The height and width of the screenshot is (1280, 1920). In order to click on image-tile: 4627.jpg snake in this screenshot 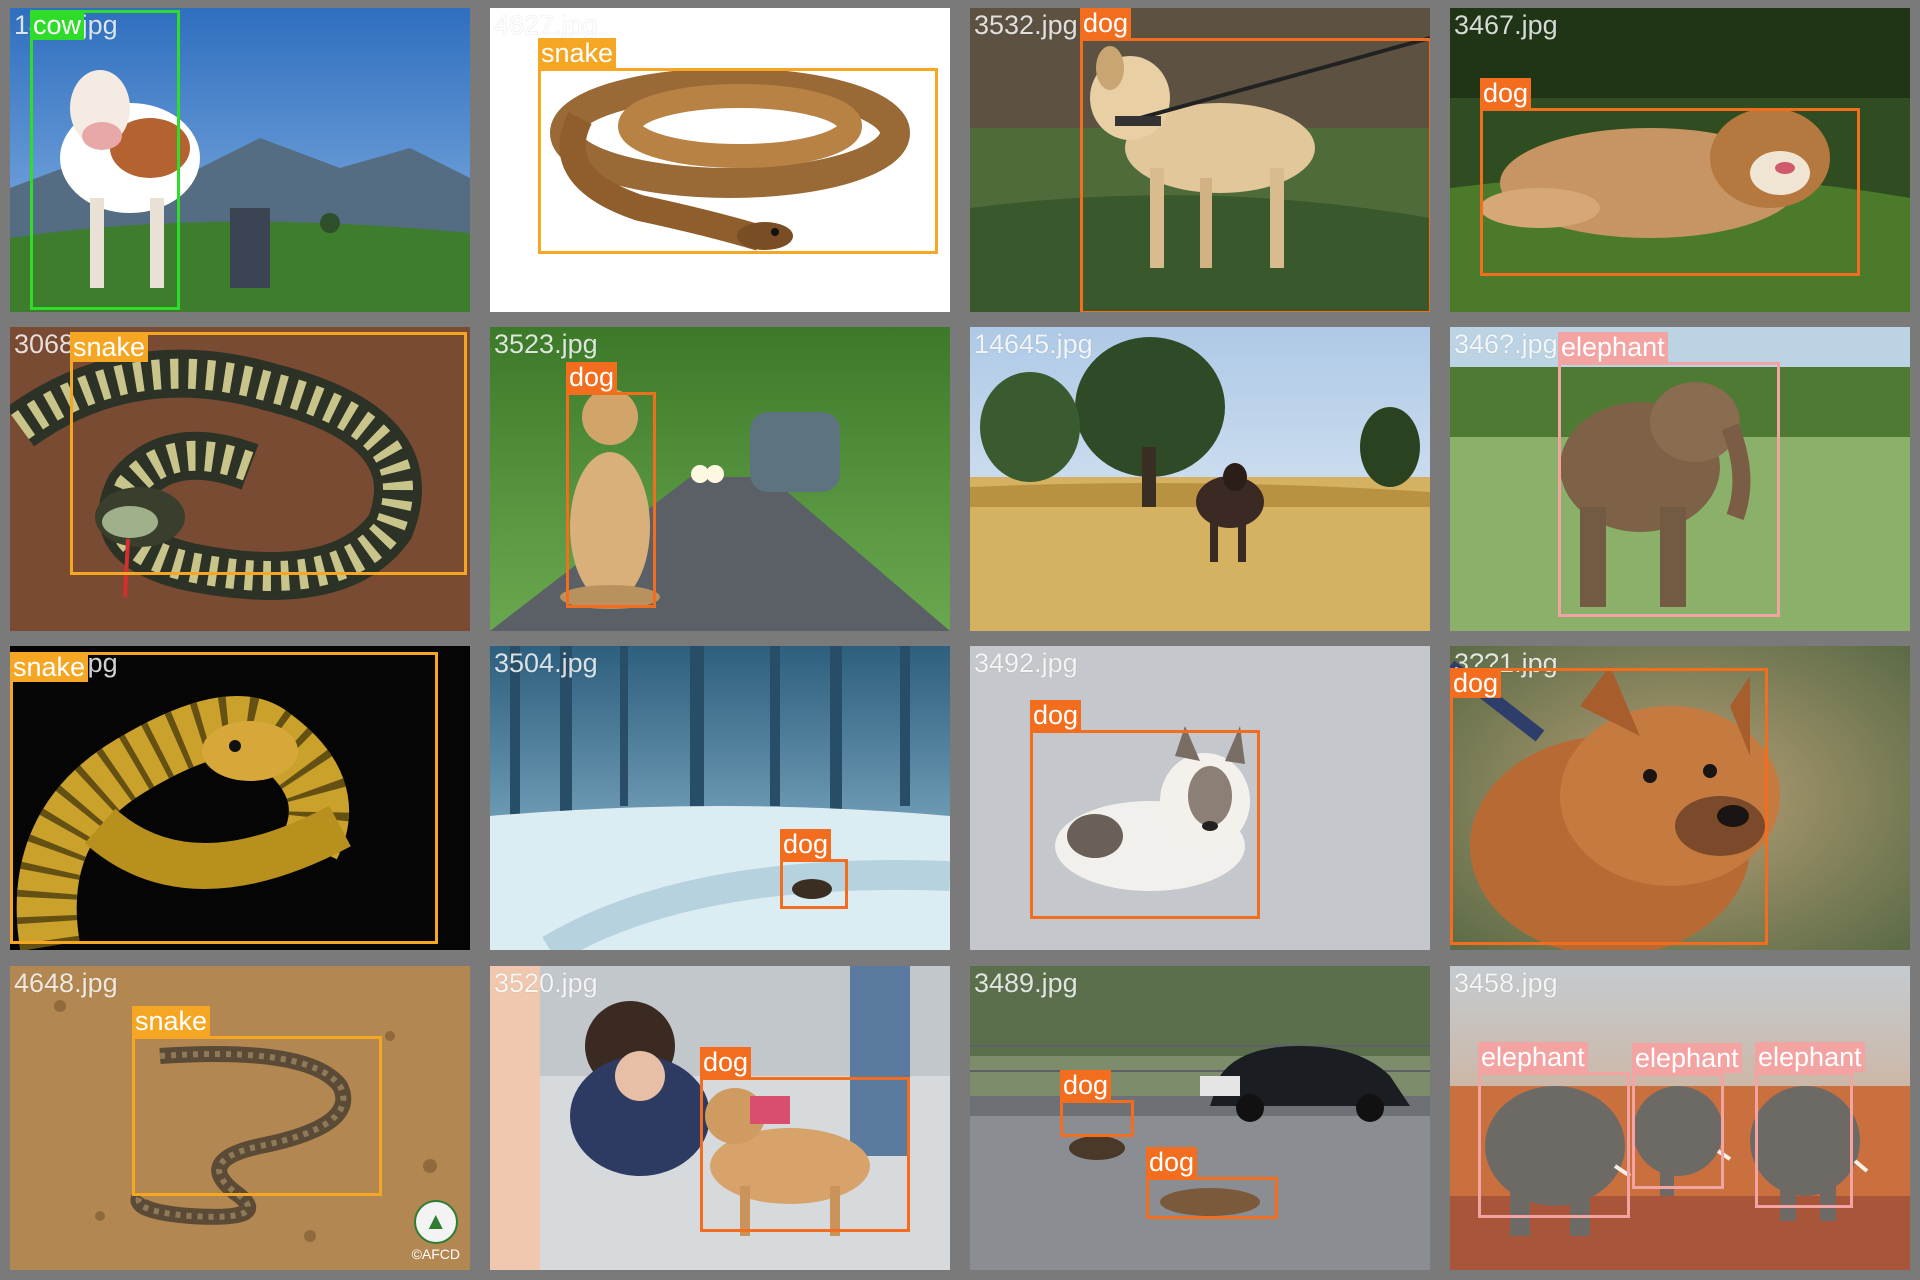, I will do `click(720, 160)`.